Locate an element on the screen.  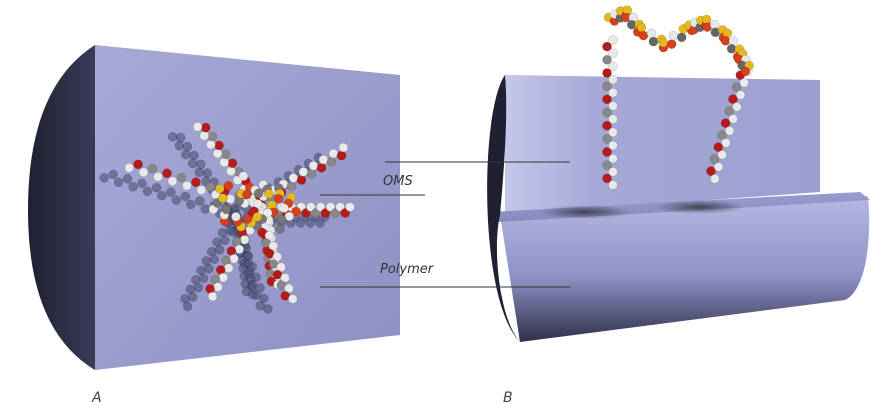
molecule-a is located at coordinates (227, 218).